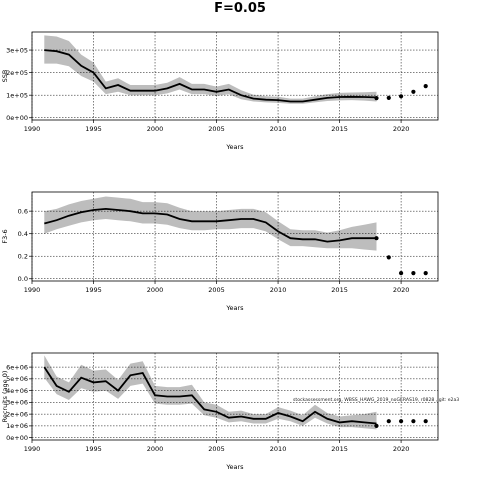  I want to click on y-tick-label-1e-05: 1e+05, so click(17, 95).